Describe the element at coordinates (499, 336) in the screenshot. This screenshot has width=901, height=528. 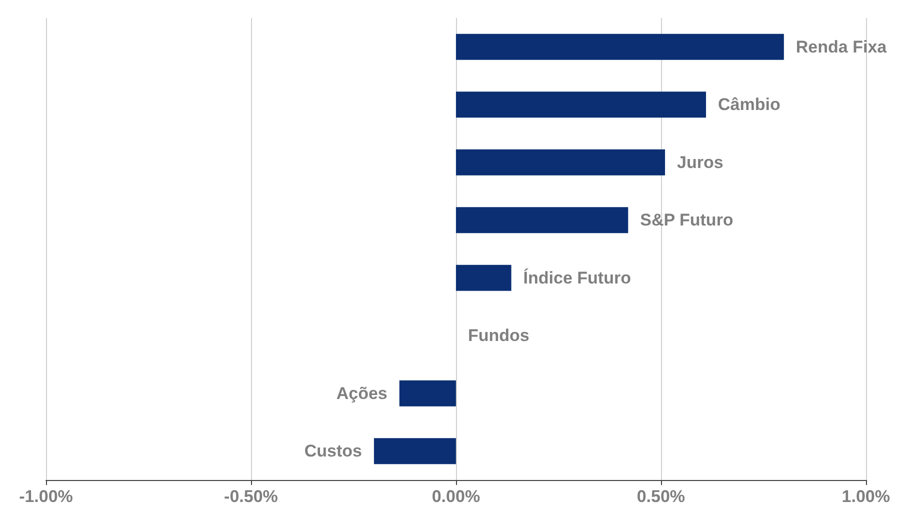
I see `y-tick-label: Fundos` at that location.